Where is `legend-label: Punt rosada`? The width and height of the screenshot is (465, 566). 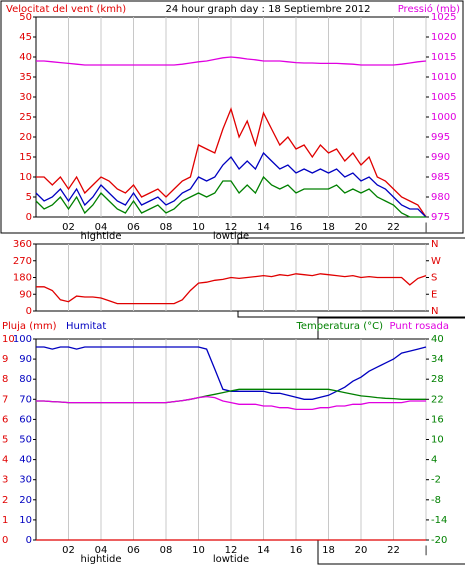
legend-label: Punt rosada is located at coordinates (419, 326).